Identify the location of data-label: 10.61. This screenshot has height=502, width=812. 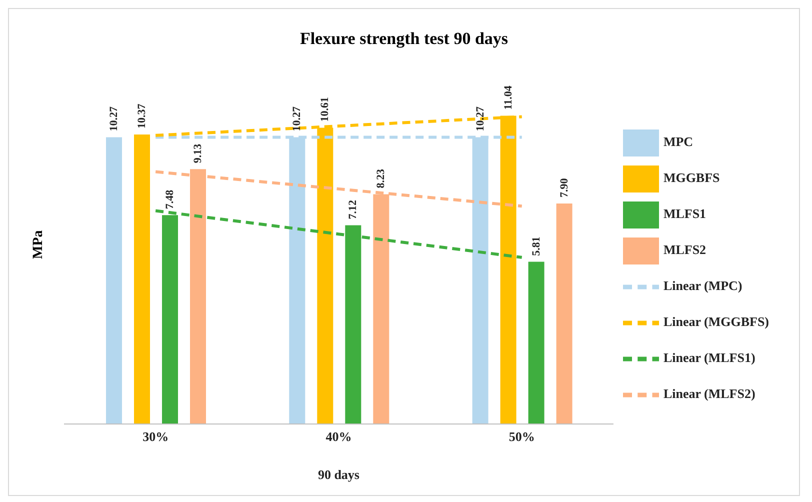
(325, 109).